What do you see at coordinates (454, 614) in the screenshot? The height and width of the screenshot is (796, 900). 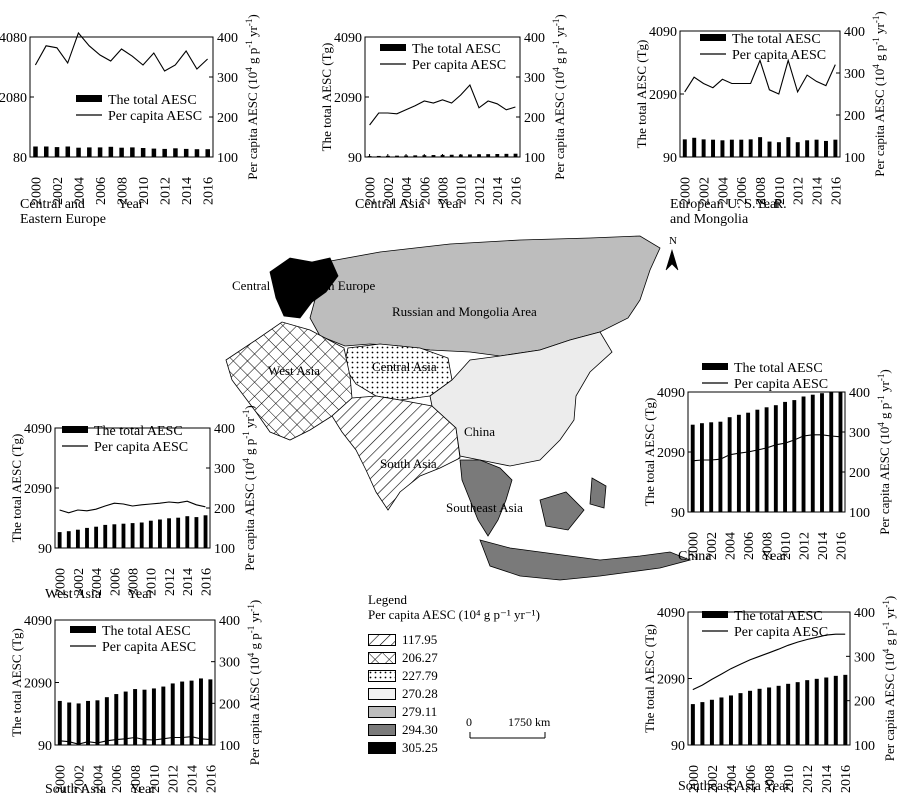 I see `map-legend-subtitle: Per capita AESC (10⁴ g p⁻¹ yr⁻¹)` at bounding box center [454, 614].